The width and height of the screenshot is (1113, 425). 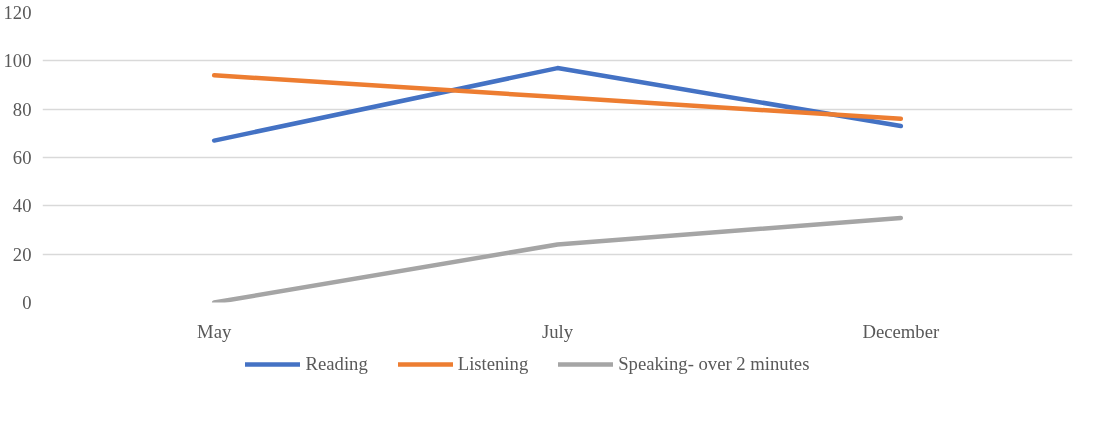 I want to click on y-tick-label: 0, so click(x=27, y=302).